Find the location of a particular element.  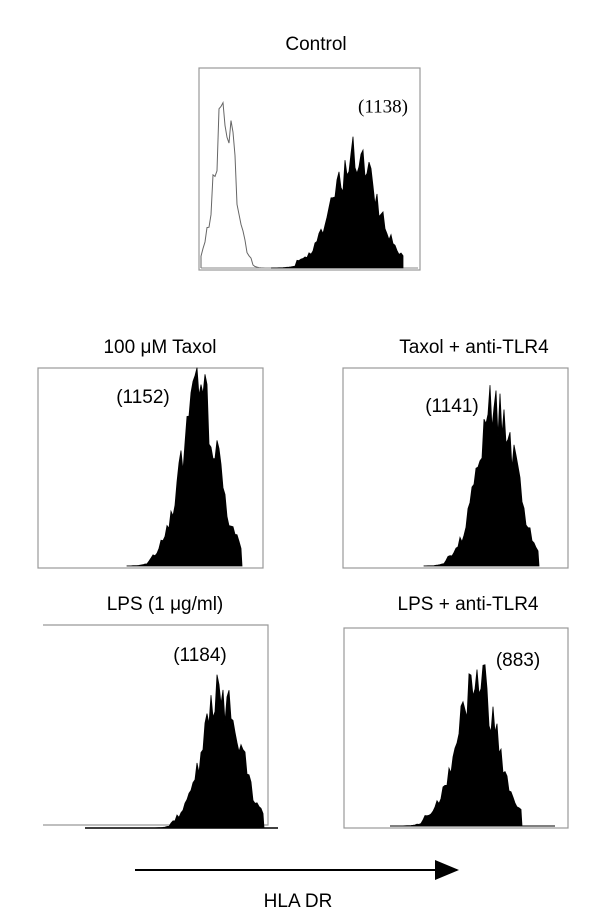

mfi-label: (1141) is located at coordinates (452, 406).